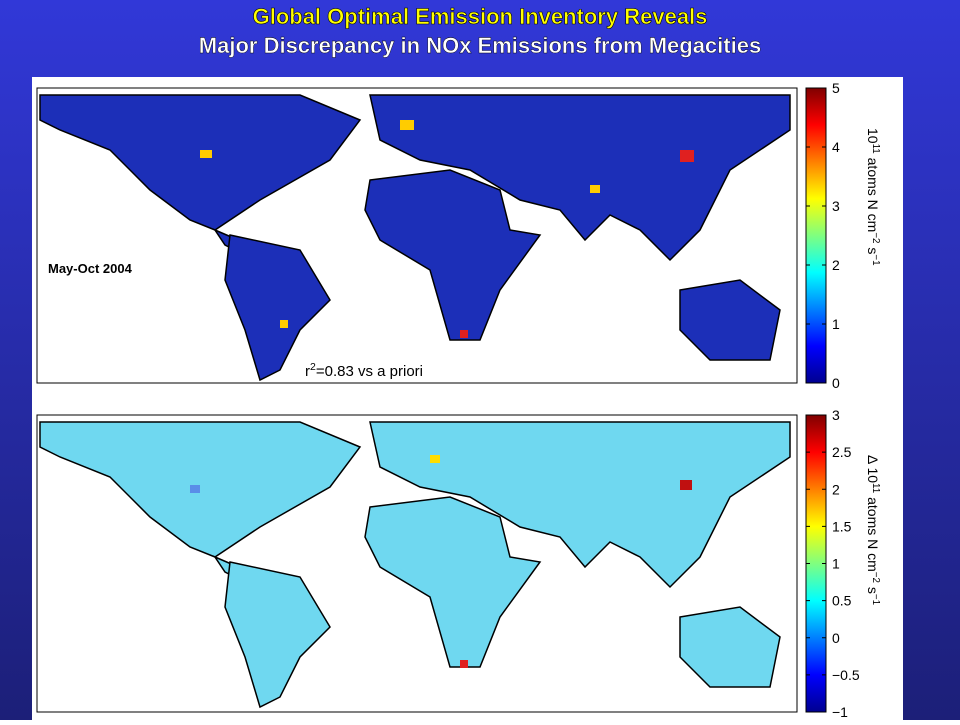 Image resolution: width=960 pixels, height=725 pixels. What do you see at coordinates (80, 335) in the screenshot?
I see `text: 46.4 Tg N yr` at bounding box center [80, 335].